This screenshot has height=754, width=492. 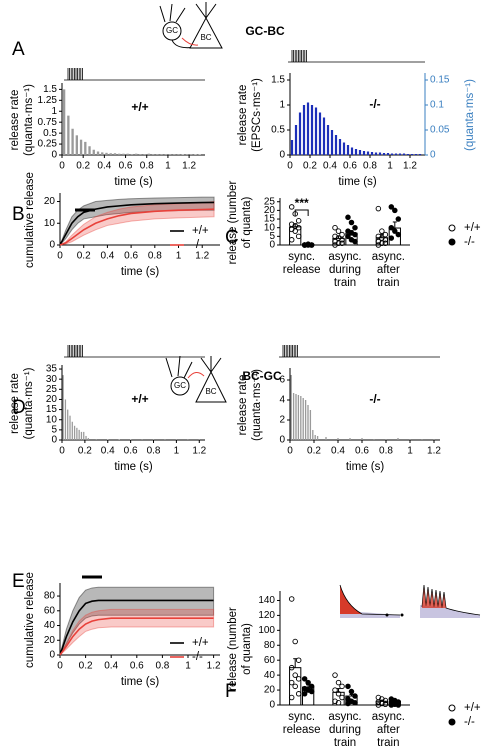 I want to click on y-axis-label: cumulative release, so click(x=30, y=620).